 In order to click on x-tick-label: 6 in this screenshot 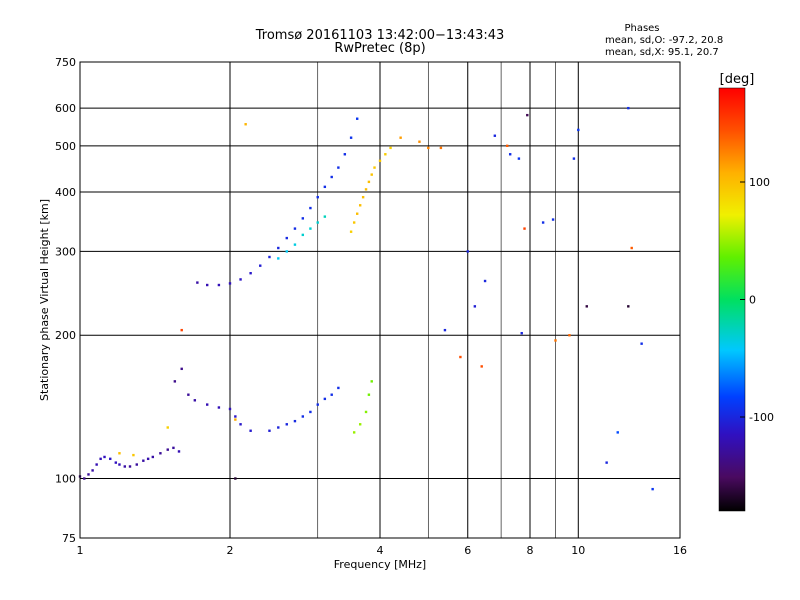, I will do `click(467, 550)`.